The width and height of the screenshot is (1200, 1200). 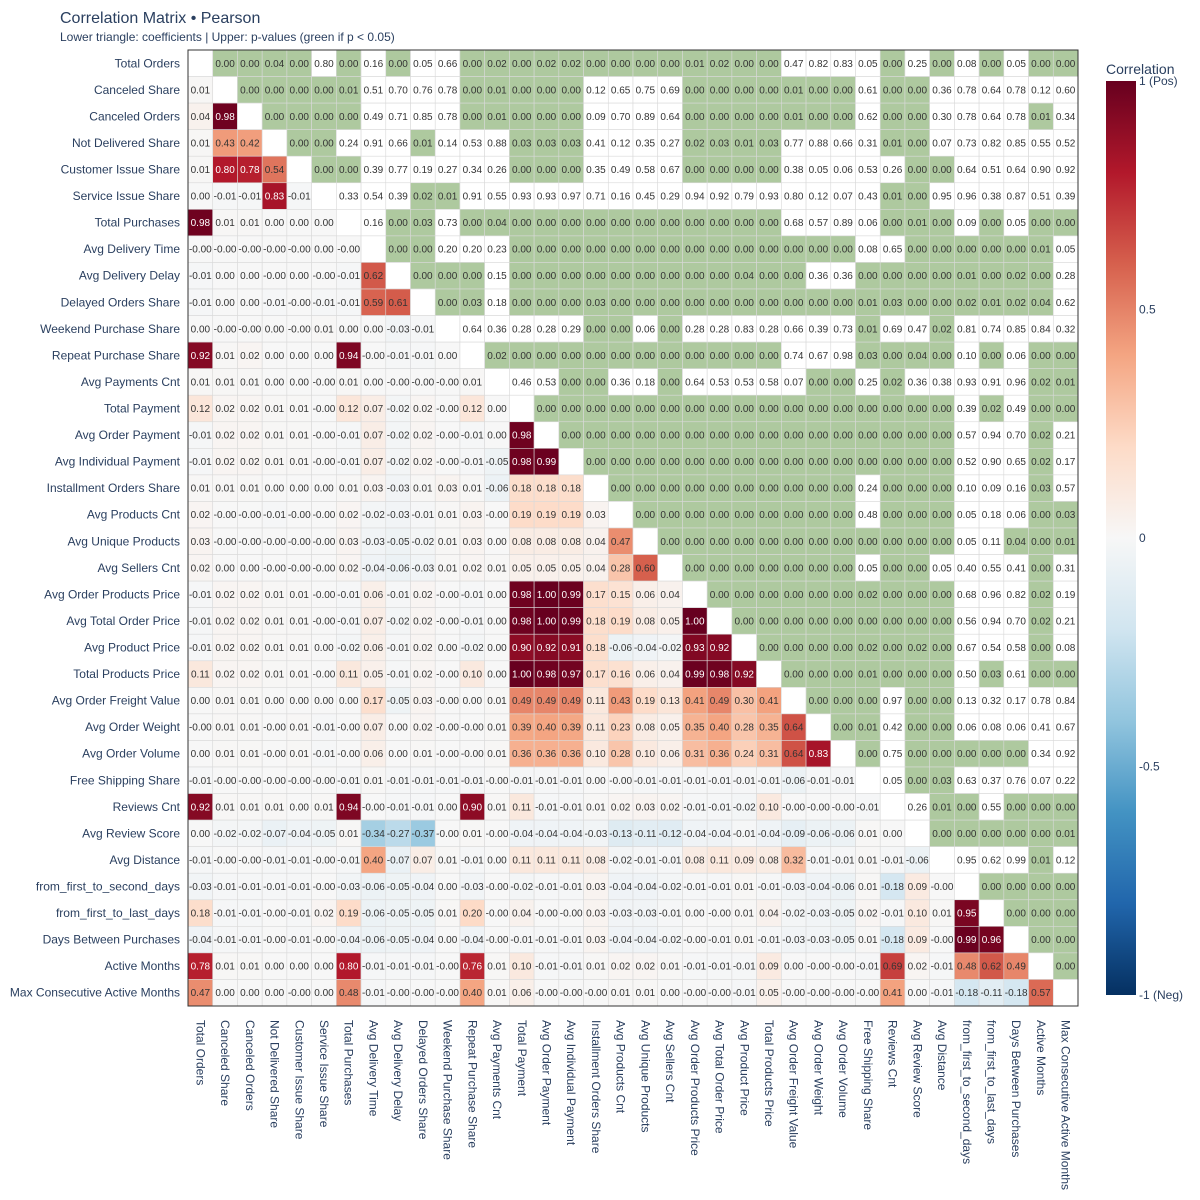 What do you see at coordinates (448, 1090) in the screenshot?
I see `x-tick-label: Weekend Purchase Share` at bounding box center [448, 1090].